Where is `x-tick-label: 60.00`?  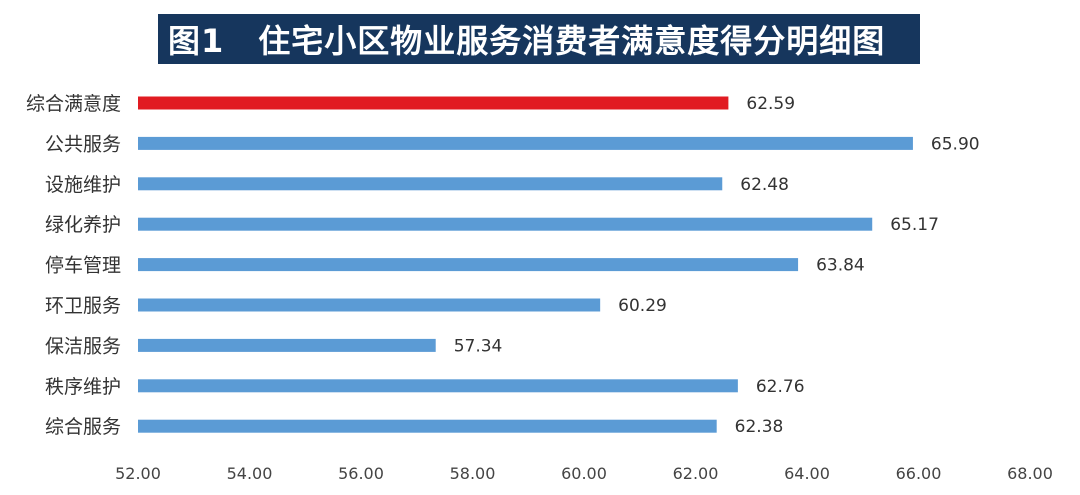
x-tick-label: 60.00 is located at coordinates (584, 473).